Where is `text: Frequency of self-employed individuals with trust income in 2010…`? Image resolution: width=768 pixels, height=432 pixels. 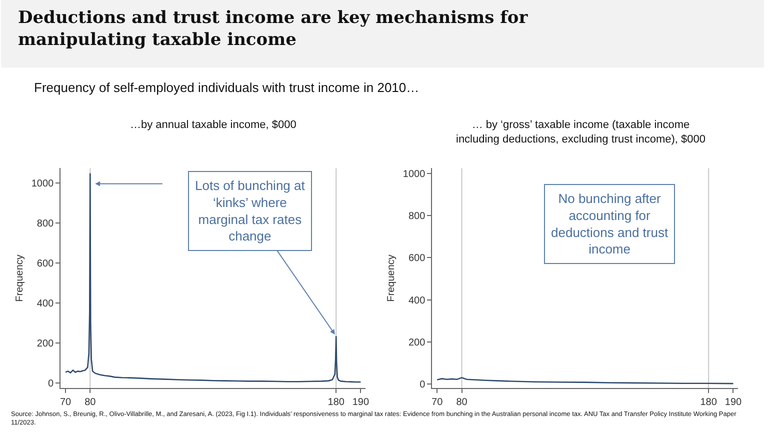
text: Frequency of self-employed individuals with trust income in 2010… is located at coordinates (227, 87).